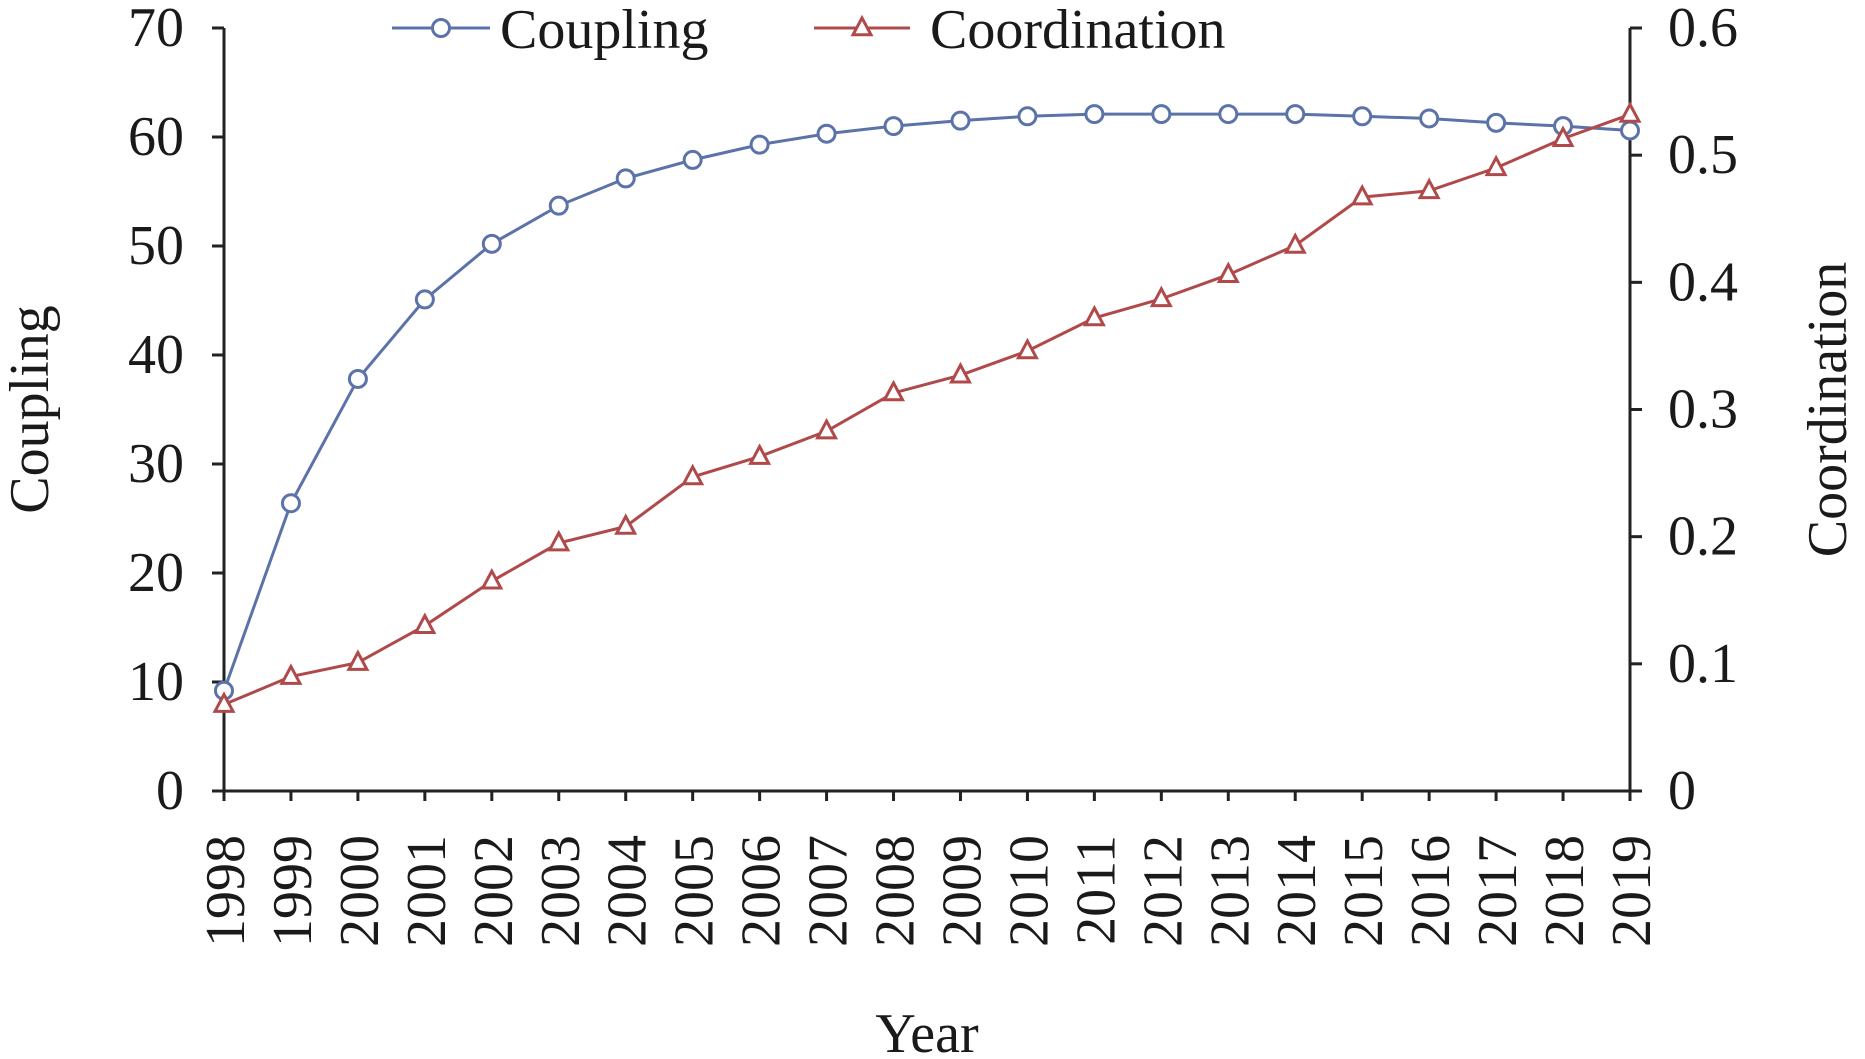 This screenshot has height=1059, width=1865. What do you see at coordinates (156, 464) in the screenshot?
I see `y-left-tick-label: 30` at bounding box center [156, 464].